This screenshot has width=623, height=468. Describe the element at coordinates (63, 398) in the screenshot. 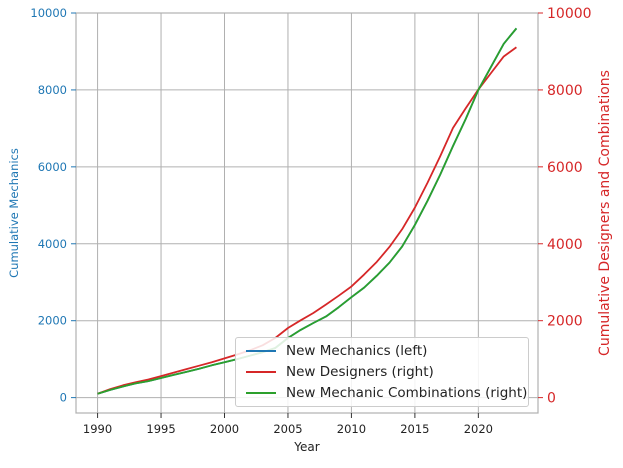

I see `left-y-tick-label: 0` at that location.